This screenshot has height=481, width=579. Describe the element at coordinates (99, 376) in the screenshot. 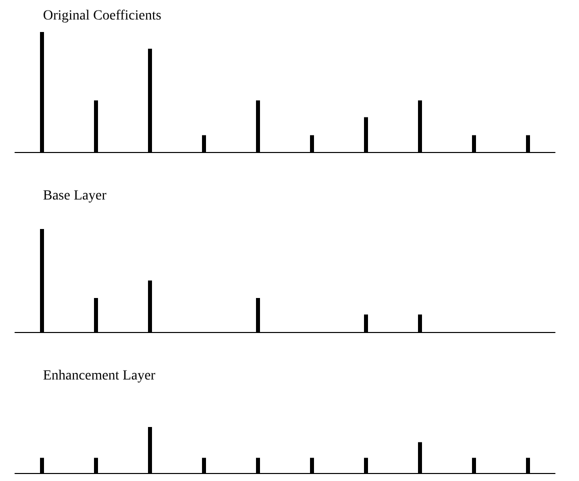

I see `chart-title: Enhancement Layer` at that location.